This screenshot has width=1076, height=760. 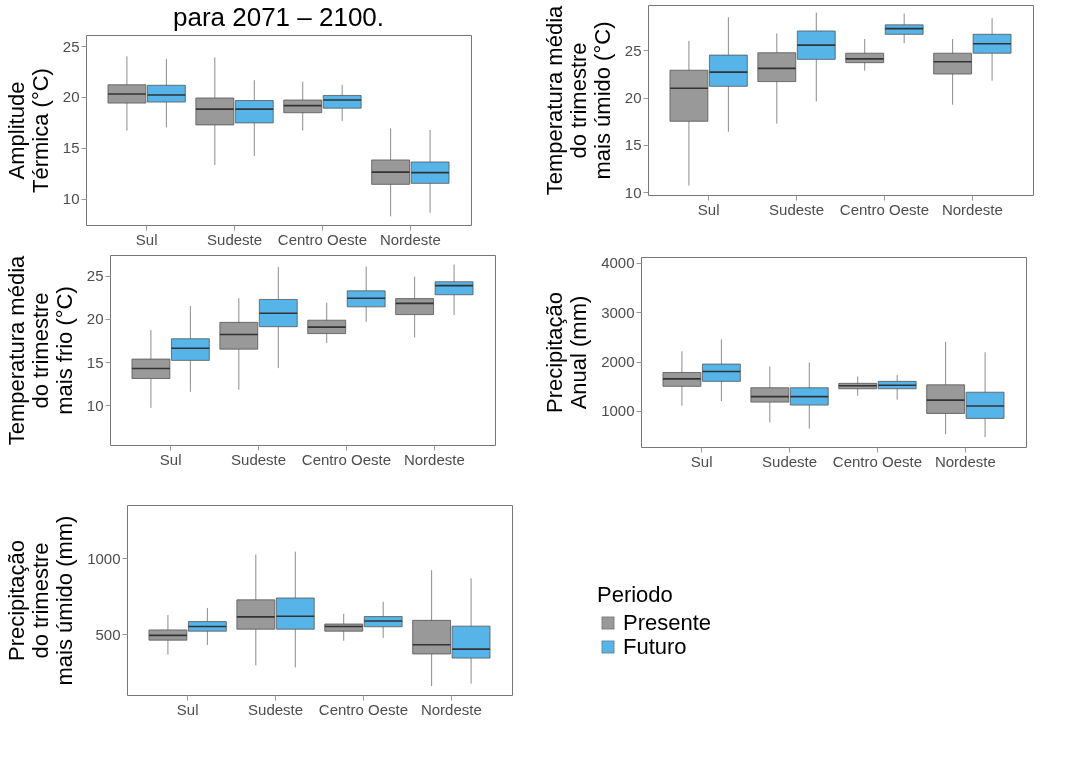 I want to click on y-axis-title: Temperatura média do trimestre mais frio (°C), so click(x=40, y=350).